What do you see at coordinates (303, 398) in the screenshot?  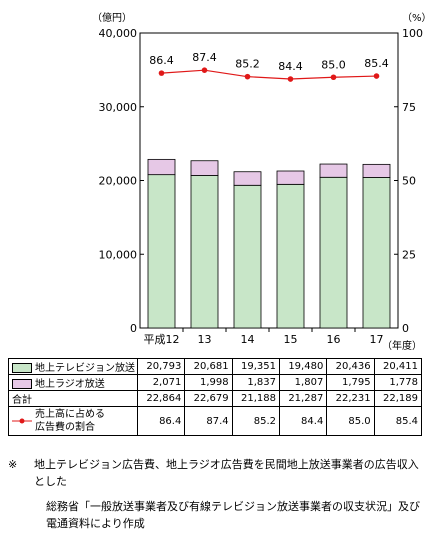 I see `table-cell: 21,287` at bounding box center [303, 398].